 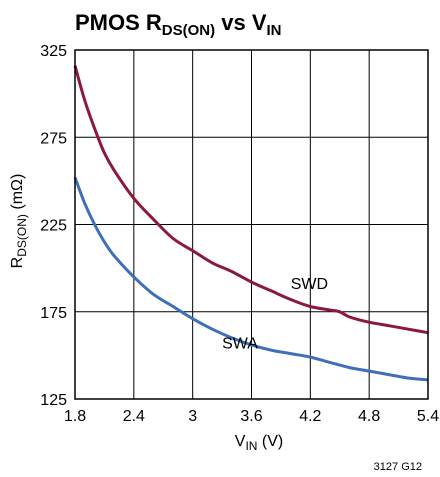 I want to click on title-main-sub: DS(ON), so click(x=188, y=30).